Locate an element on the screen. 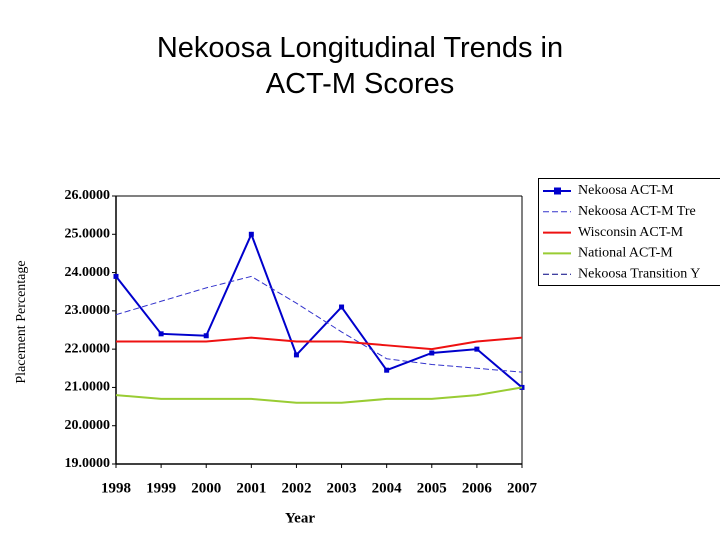 The image size is (720, 540). y-tick-label: 19.0000 is located at coordinates (88, 463).